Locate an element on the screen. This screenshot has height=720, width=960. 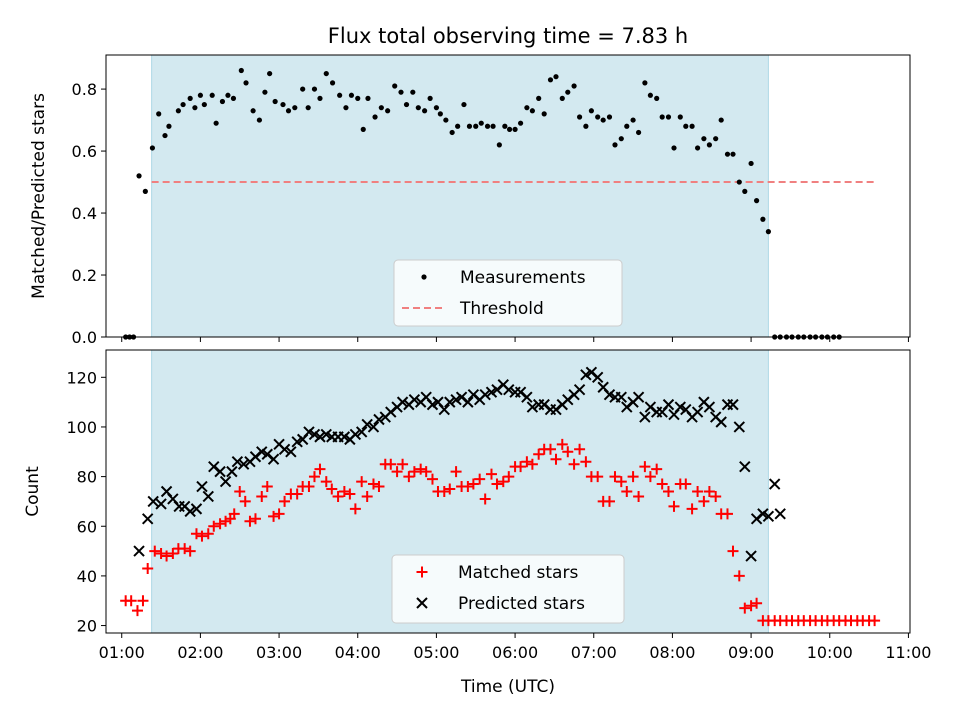
legend: Matched stars Predicted stars is located at coordinates (508, 589).